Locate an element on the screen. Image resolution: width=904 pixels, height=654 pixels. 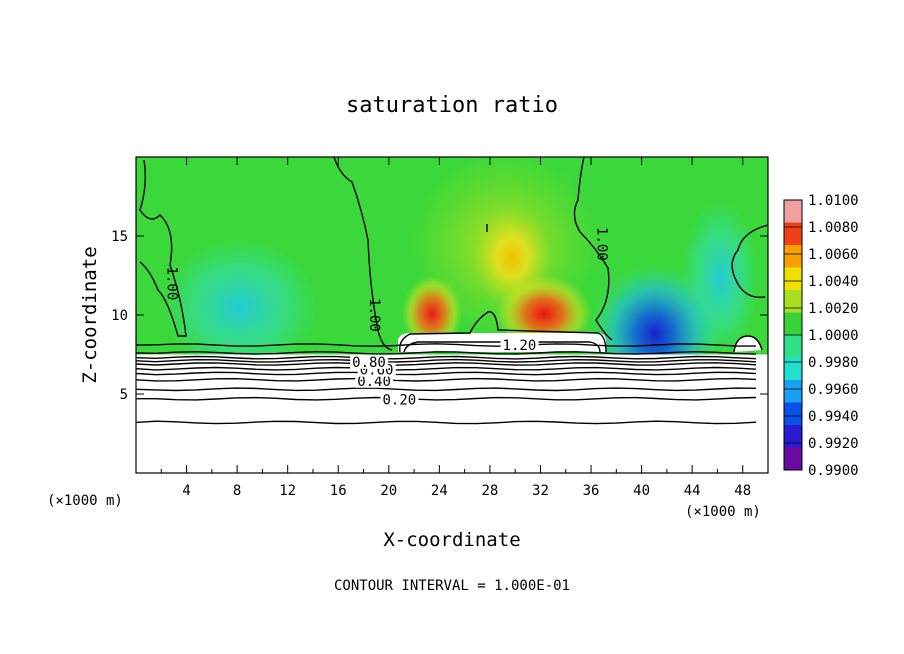
contour-1-00-right is located at coordinates (593, 249).